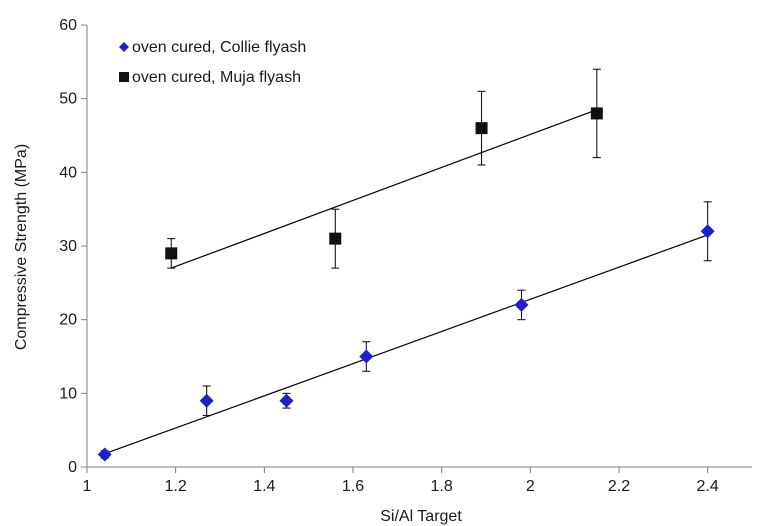  I want to click on legend-marker-square, so click(124, 77).